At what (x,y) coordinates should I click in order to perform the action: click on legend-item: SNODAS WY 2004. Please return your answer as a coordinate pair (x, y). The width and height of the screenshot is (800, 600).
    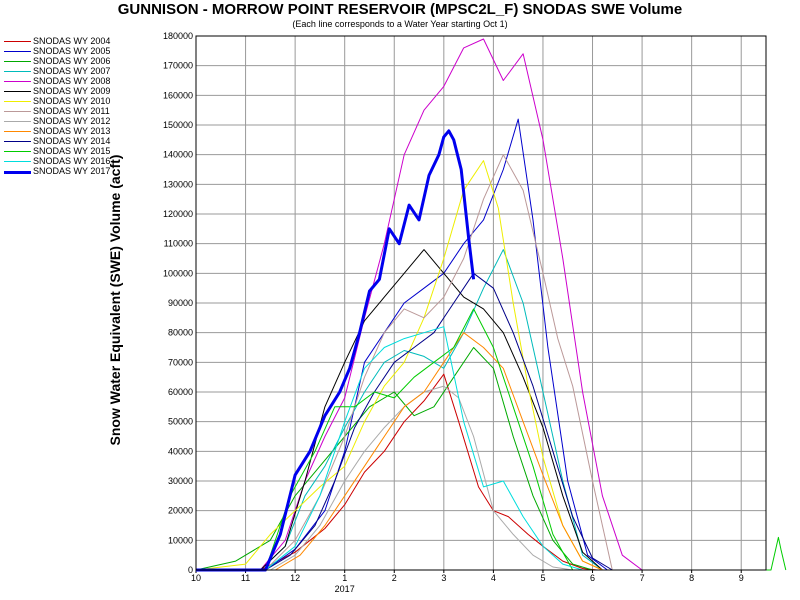
    Looking at the image, I should click on (69, 41).